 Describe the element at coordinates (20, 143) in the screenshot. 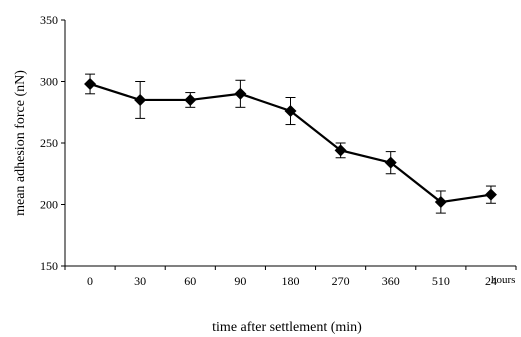

I see `y-axis-label: mean adhesion force (nN)` at that location.